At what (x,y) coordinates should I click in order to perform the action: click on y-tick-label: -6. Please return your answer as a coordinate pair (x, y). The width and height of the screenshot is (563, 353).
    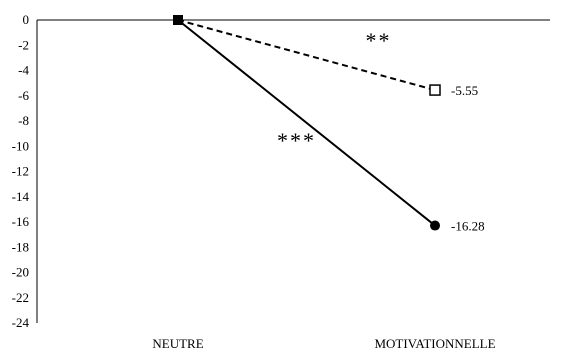
    Looking at the image, I should click on (23, 95).